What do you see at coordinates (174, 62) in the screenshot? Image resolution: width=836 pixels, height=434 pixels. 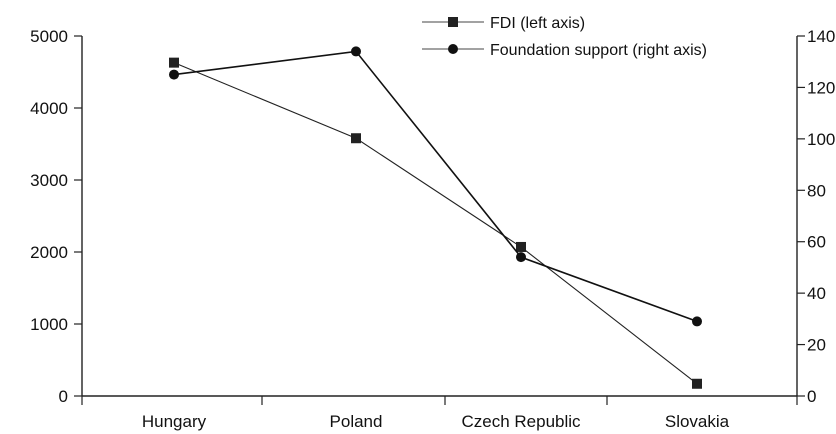 I see `fdi-point-hungary` at bounding box center [174, 62].